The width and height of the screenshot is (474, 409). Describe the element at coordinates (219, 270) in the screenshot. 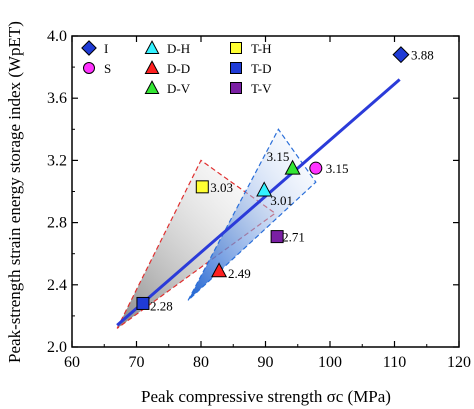

I see `point-d-d` at that location.